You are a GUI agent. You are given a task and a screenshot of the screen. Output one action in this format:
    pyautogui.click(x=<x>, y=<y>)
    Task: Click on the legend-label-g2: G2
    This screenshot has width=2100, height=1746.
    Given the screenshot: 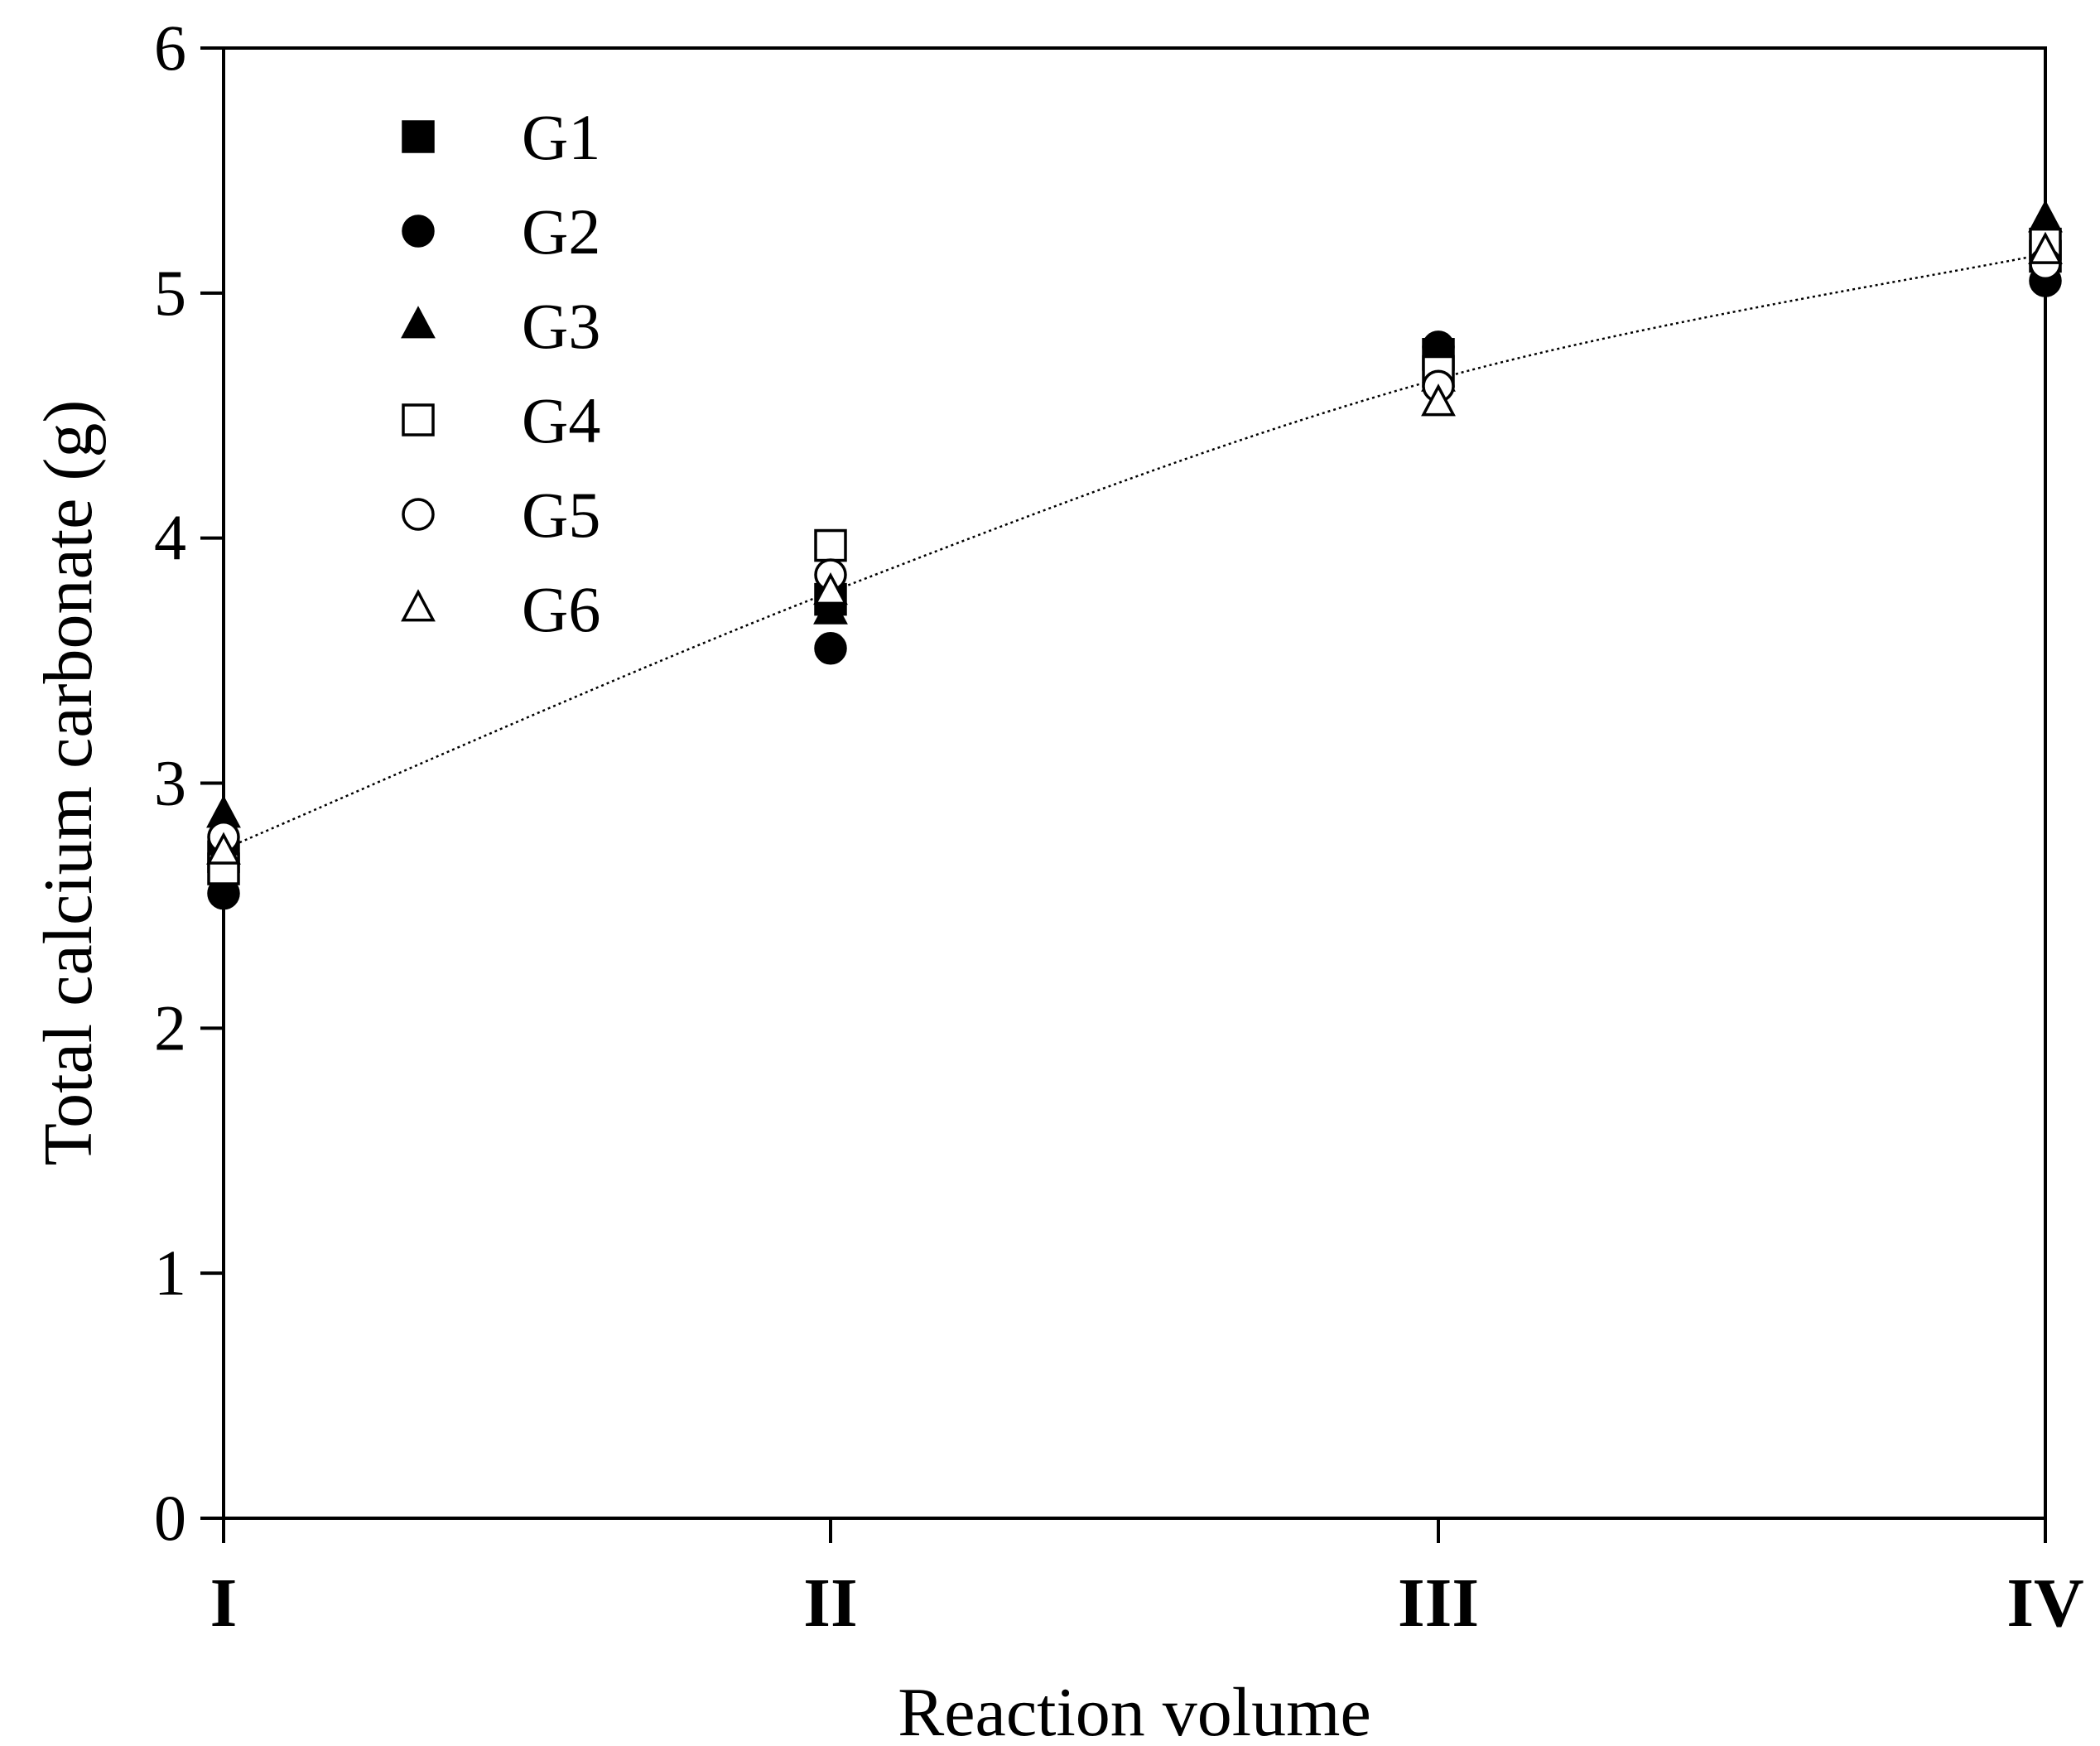 What is the action you would take?
    pyautogui.click(x=561, y=231)
    